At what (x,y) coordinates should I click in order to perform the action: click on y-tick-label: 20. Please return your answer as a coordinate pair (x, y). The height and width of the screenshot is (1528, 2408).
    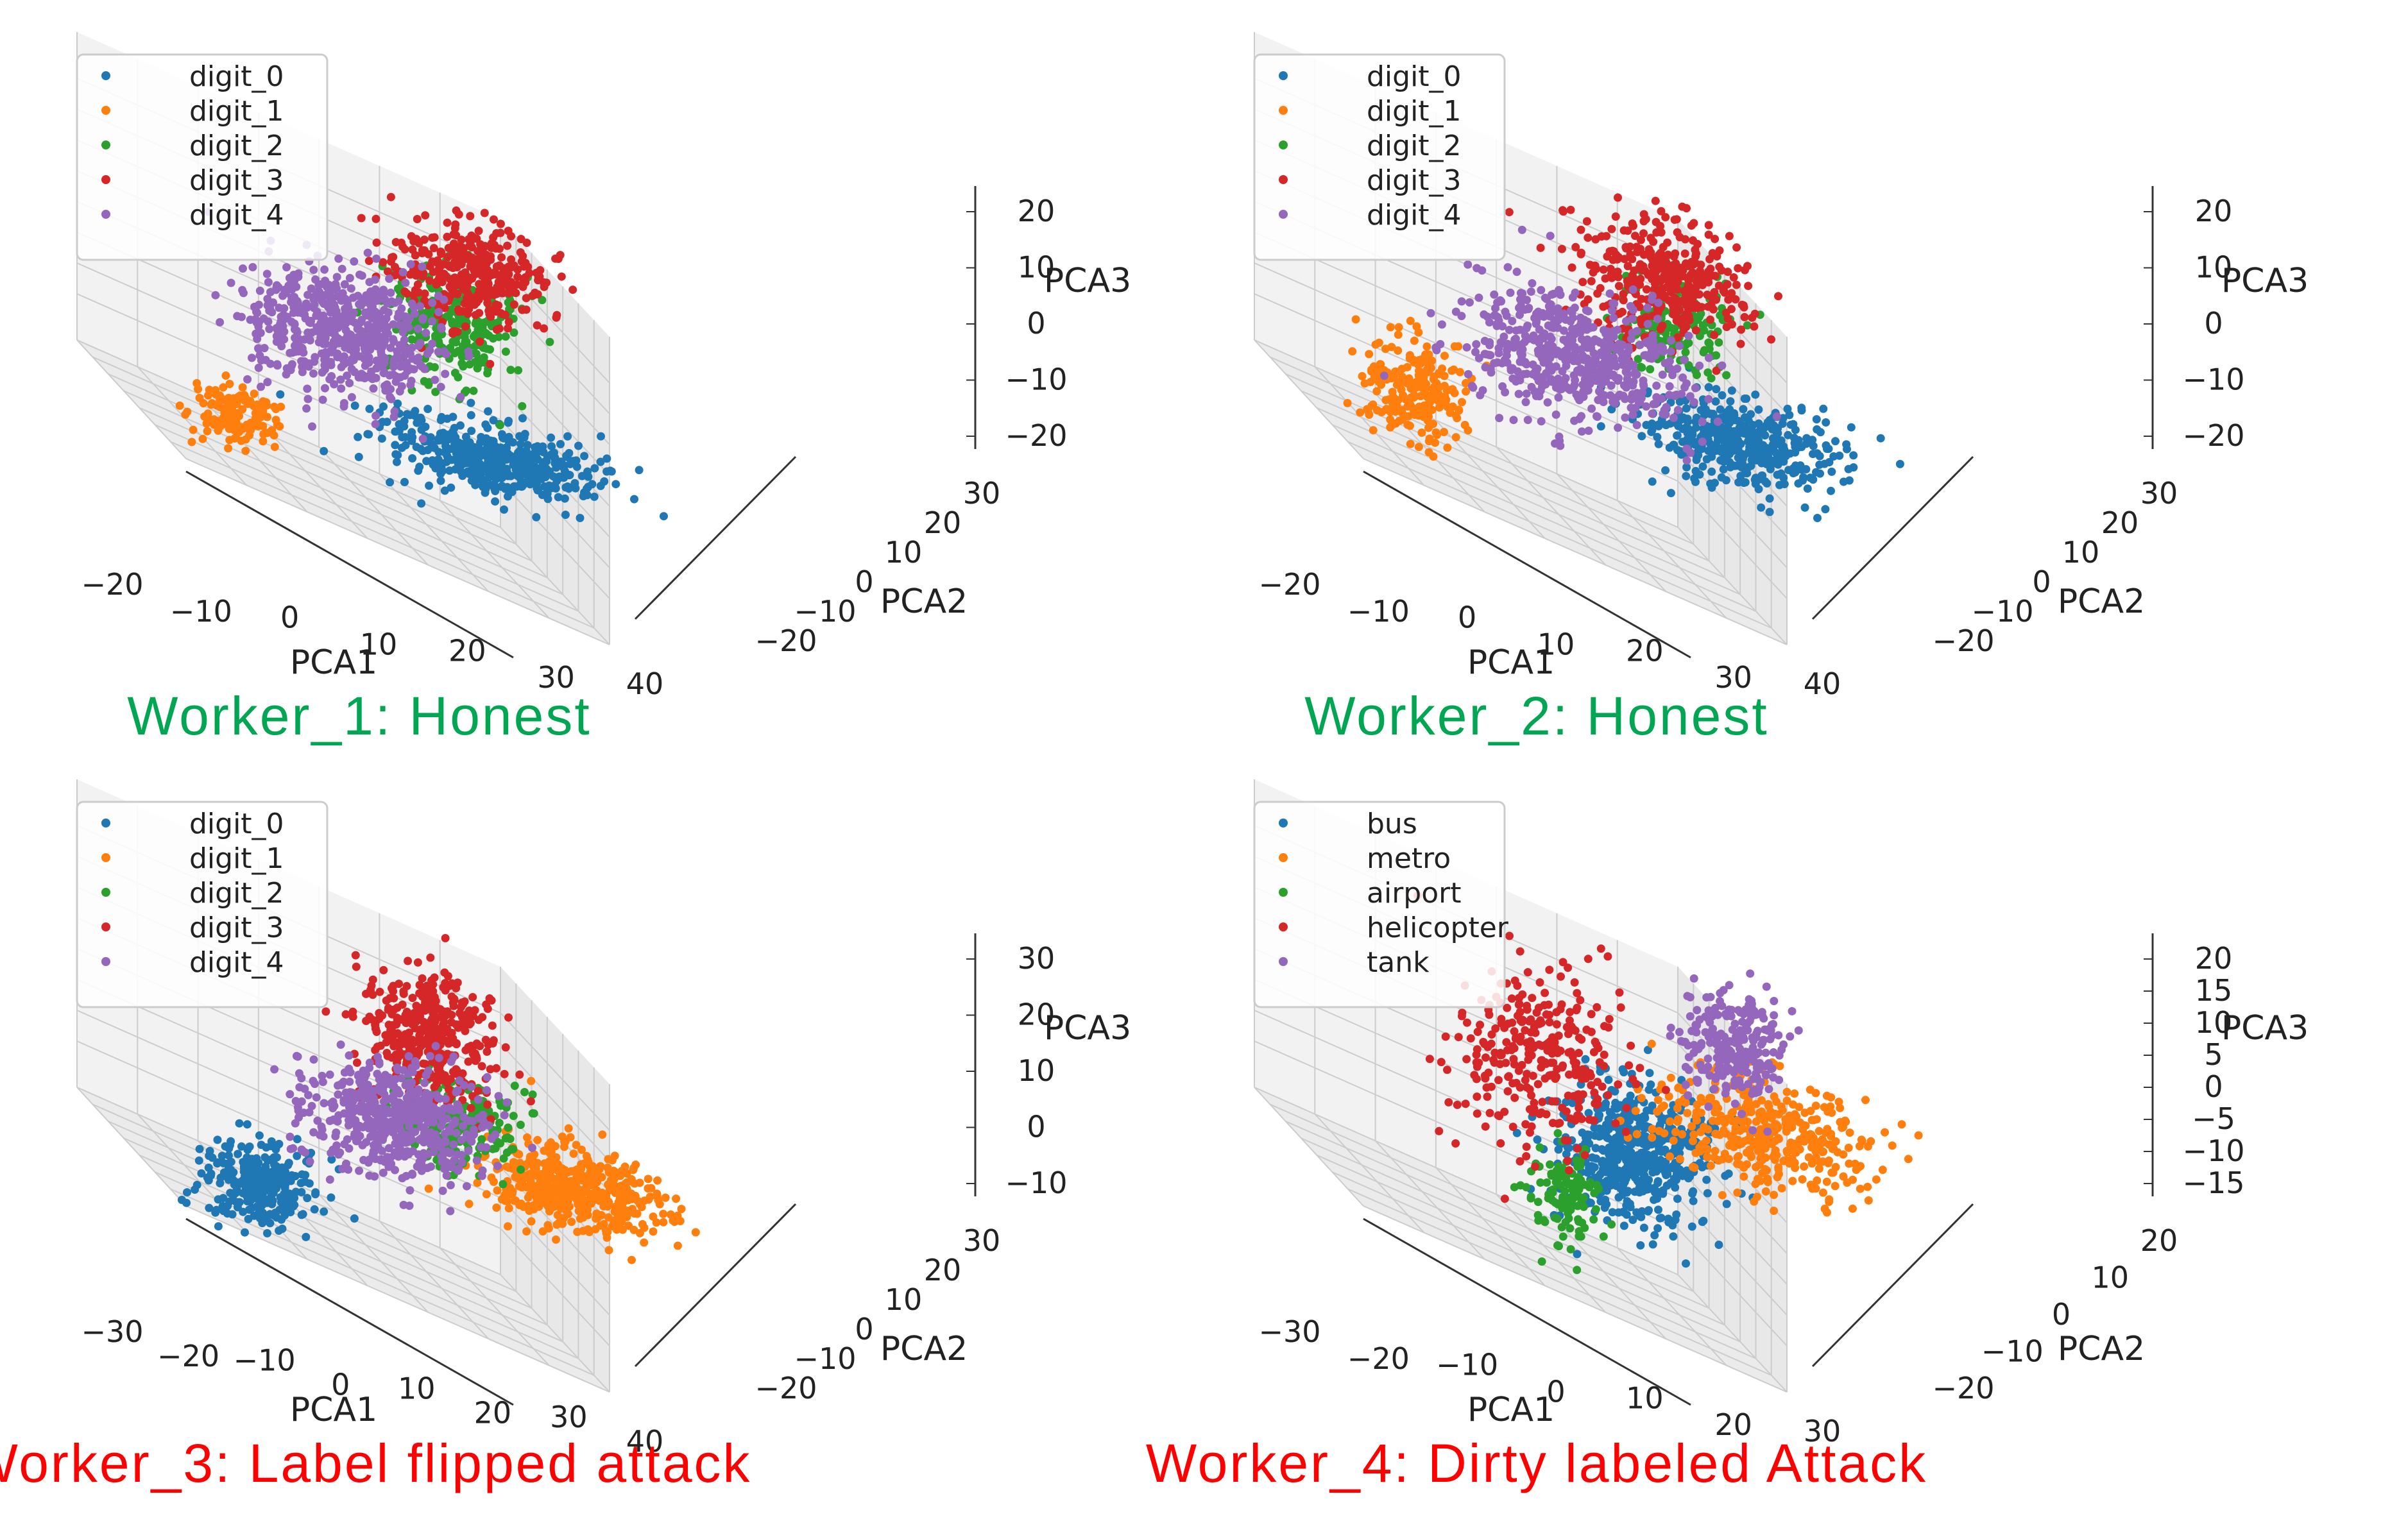
    Looking at the image, I should click on (943, 522).